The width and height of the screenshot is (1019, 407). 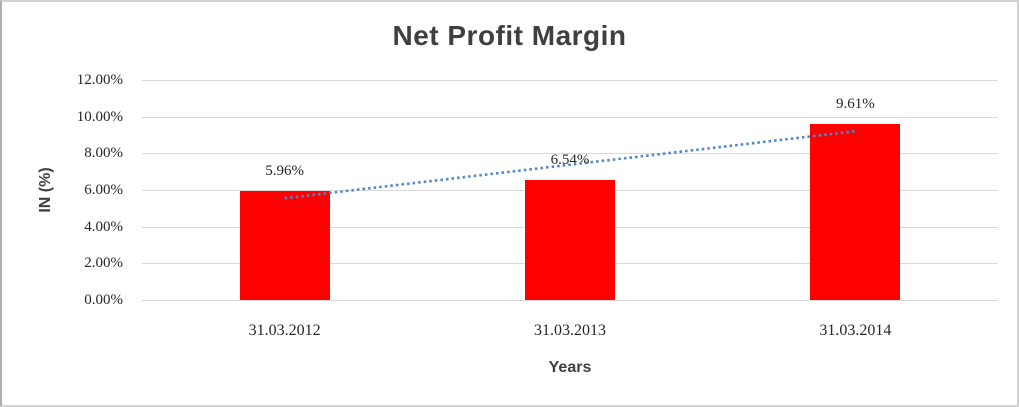 I want to click on y-tick-label: 12.00%, so click(x=99, y=80).